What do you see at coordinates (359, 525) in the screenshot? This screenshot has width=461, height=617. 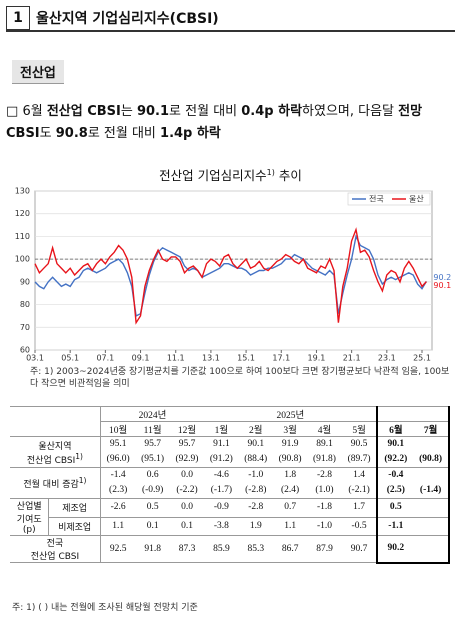 I see `value: -0.5` at bounding box center [359, 525].